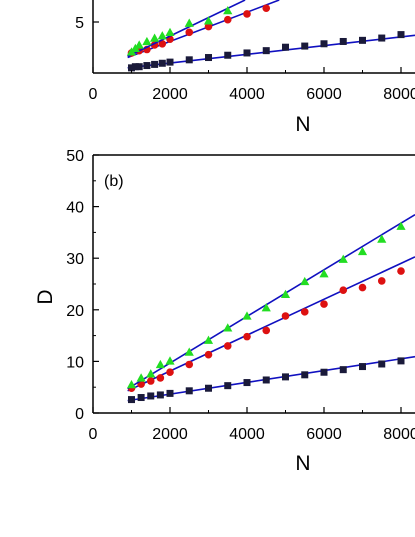 This screenshot has height=537, width=415. What do you see at coordinates (247, 94) in the screenshot?
I see `panel-top-x-tick-label: 4000` at bounding box center [247, 94].